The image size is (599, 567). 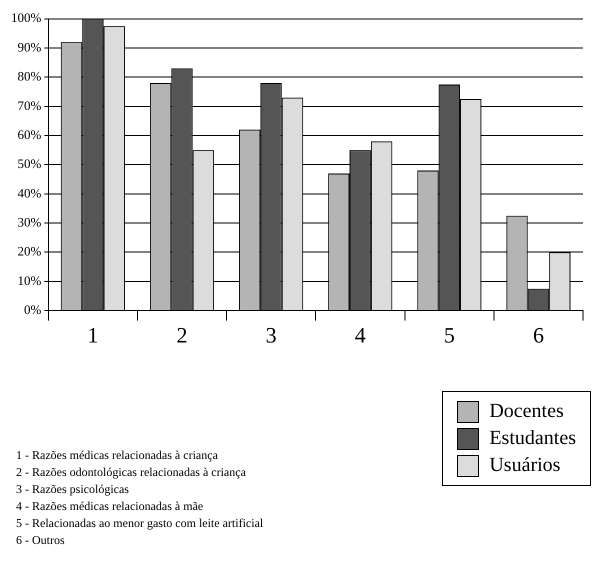 I want to click on text: 2 - Razões odontológicas relacionadas à criança, so click(x=131, y=472).